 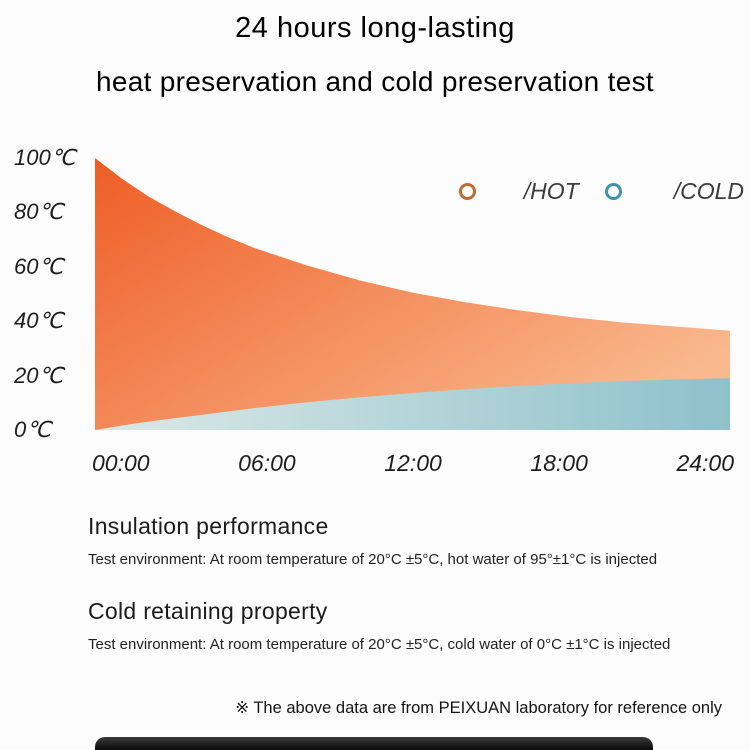 What do you see at coordinates (551, 191) in the screenshot?
I see `hot-legend-label: /HOT` at bounding box center [551, 191].